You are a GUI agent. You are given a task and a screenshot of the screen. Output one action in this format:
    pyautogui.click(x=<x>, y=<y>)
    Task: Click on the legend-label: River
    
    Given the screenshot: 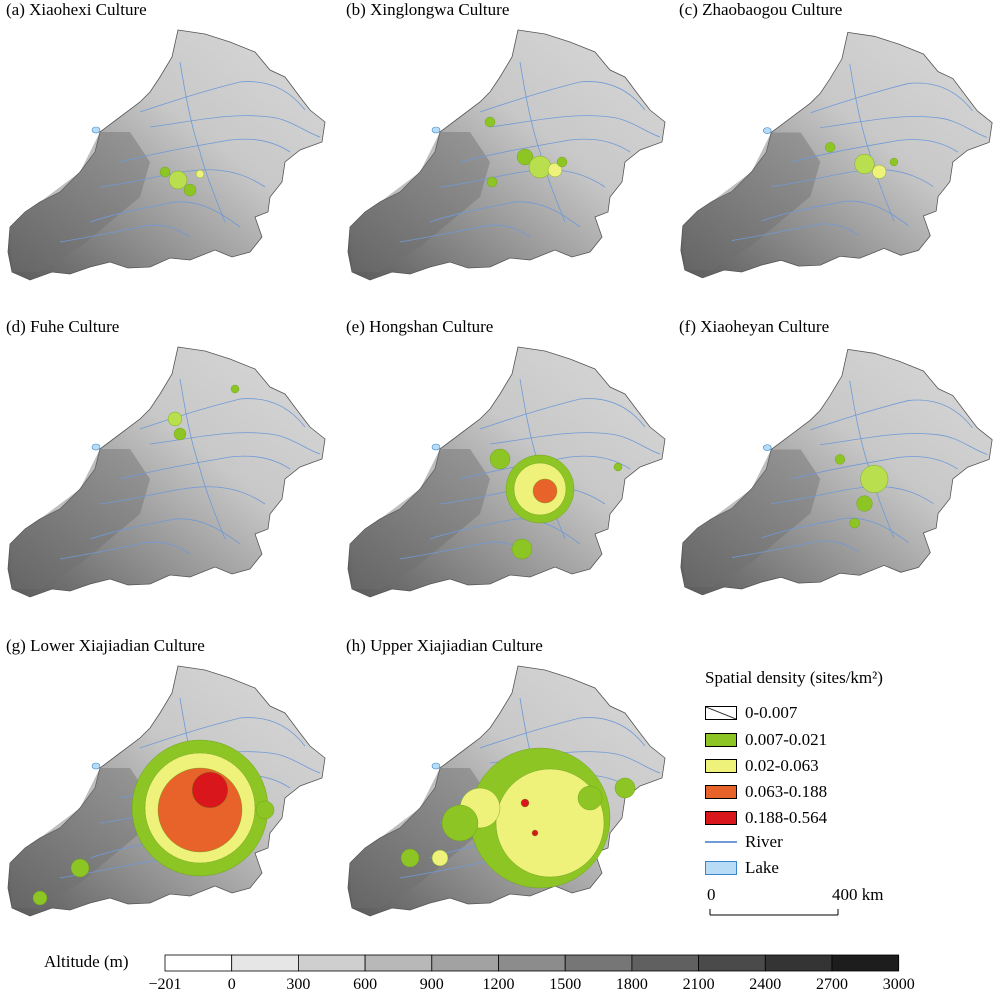 What is the action you would take?
    pyautogui.click(x=764, y=841)
    